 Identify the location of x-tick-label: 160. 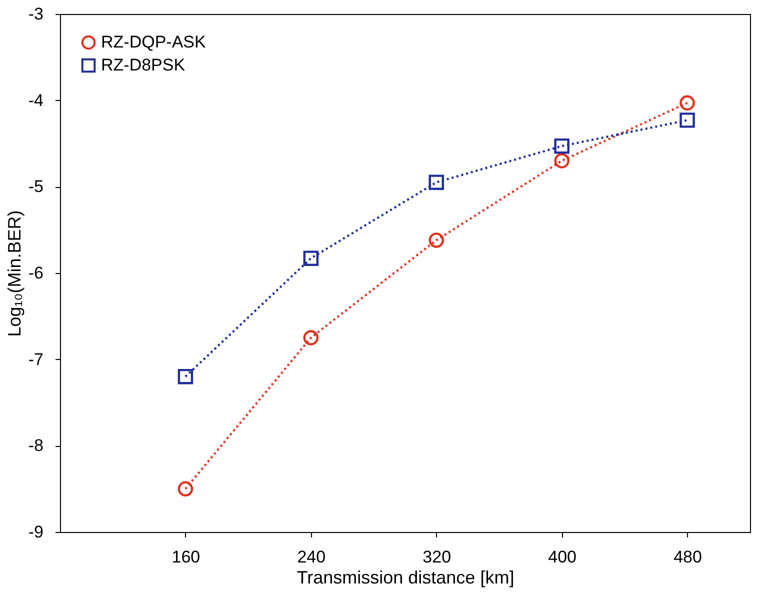
(186, 557).